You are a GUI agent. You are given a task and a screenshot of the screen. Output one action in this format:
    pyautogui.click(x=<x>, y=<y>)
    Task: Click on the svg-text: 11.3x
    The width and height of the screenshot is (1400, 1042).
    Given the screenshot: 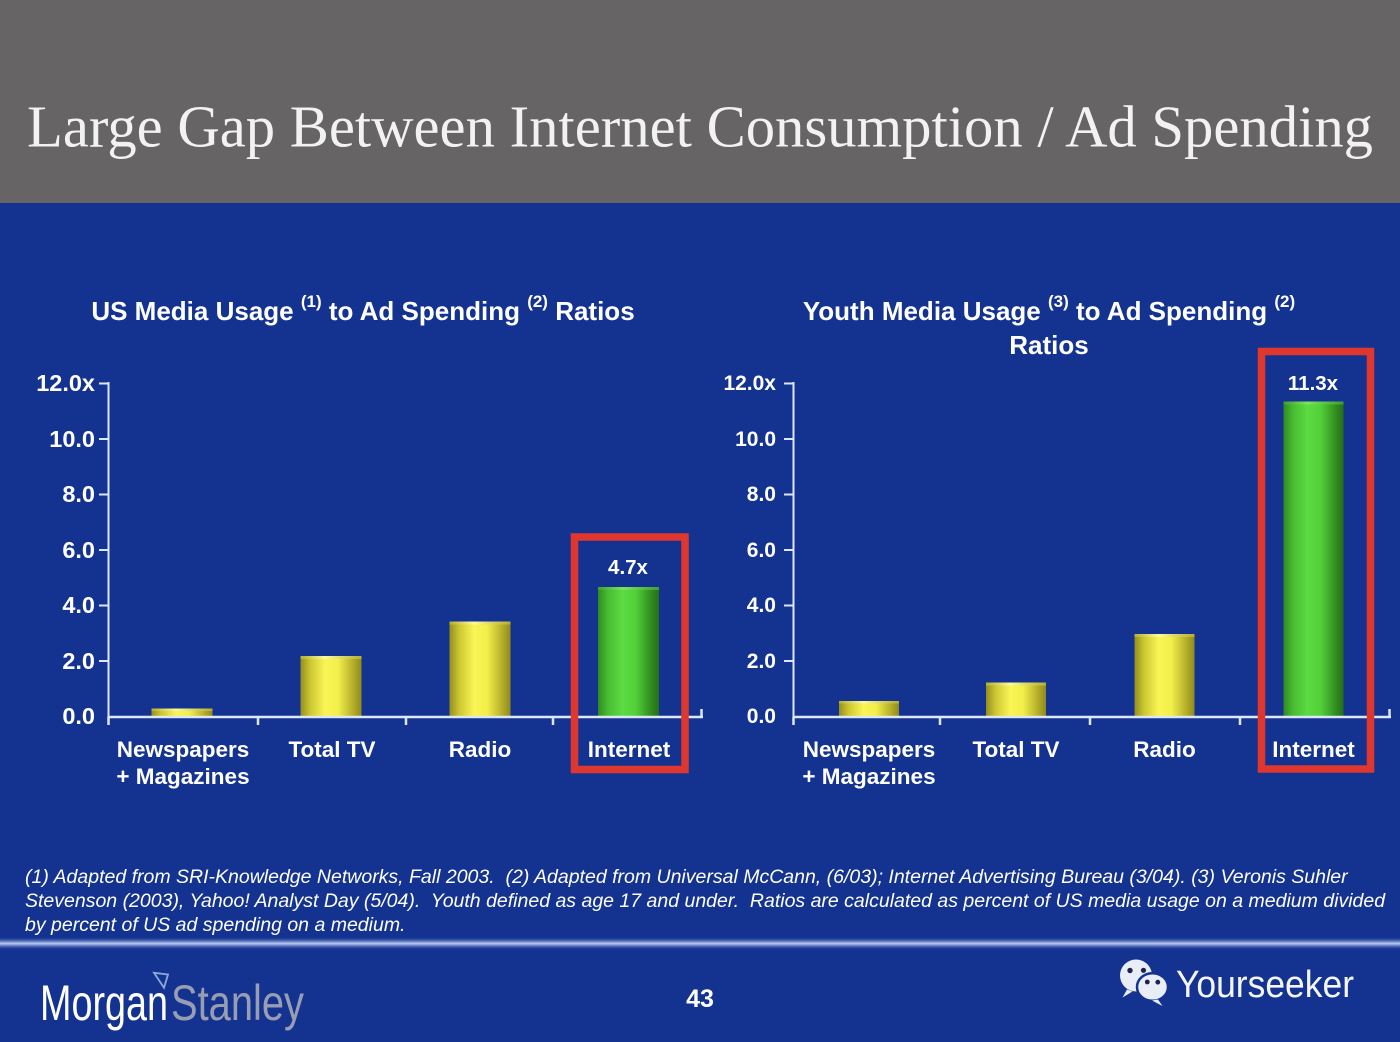 What is the action you would take?
    pyautogui.click(x=1313, y=383)
    